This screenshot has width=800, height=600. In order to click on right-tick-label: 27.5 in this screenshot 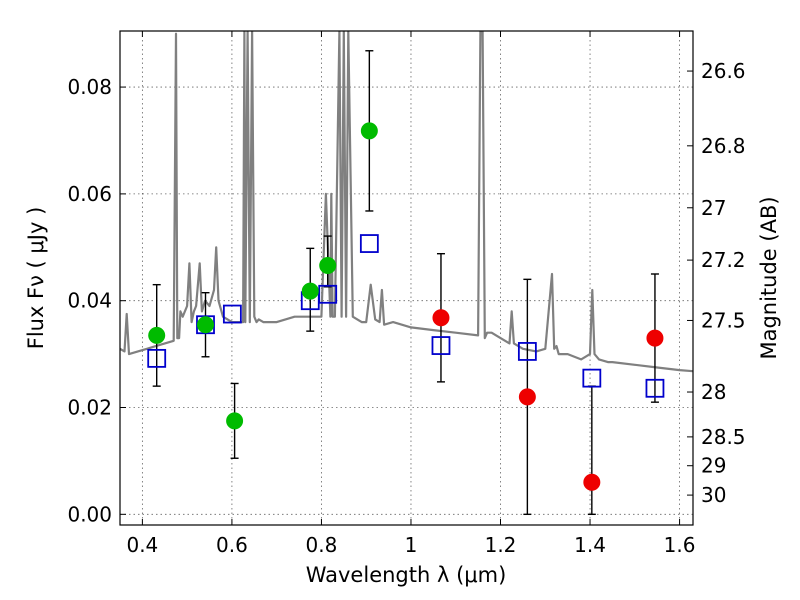, I will do `click(723, 320)`.